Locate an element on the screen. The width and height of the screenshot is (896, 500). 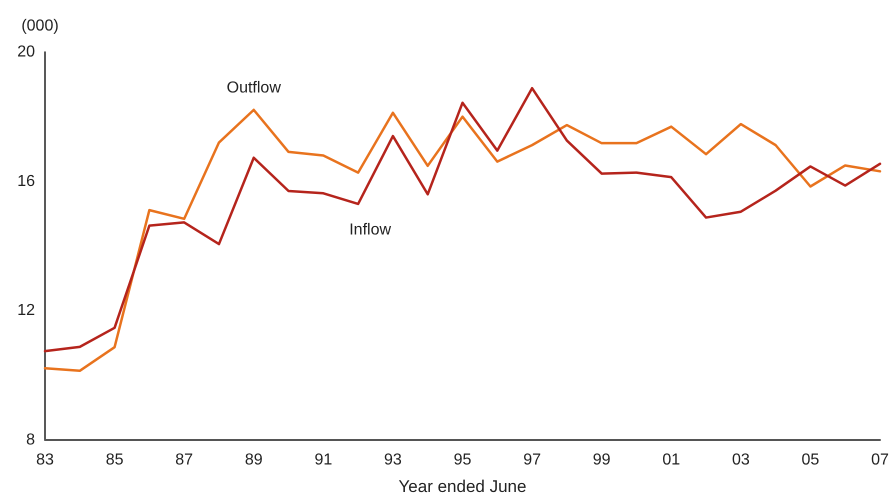
x-tick-label: 87 is located at coordinates (184, 460).